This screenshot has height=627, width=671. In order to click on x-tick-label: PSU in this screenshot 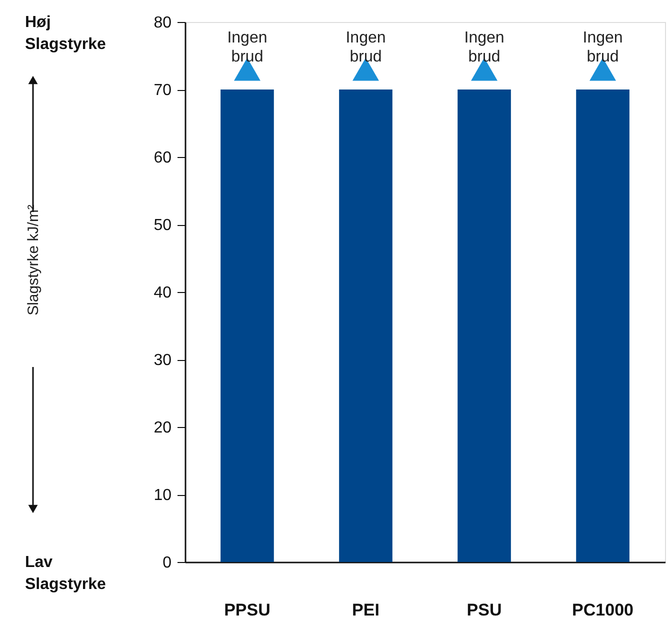, I will do `click(484, 610)`.